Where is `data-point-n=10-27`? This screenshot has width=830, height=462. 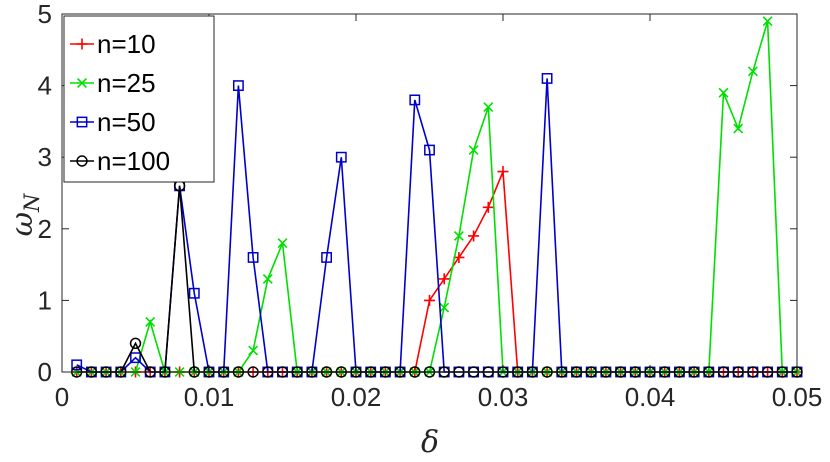
data-point-n=10-27 is located at coordinates (474, 236).